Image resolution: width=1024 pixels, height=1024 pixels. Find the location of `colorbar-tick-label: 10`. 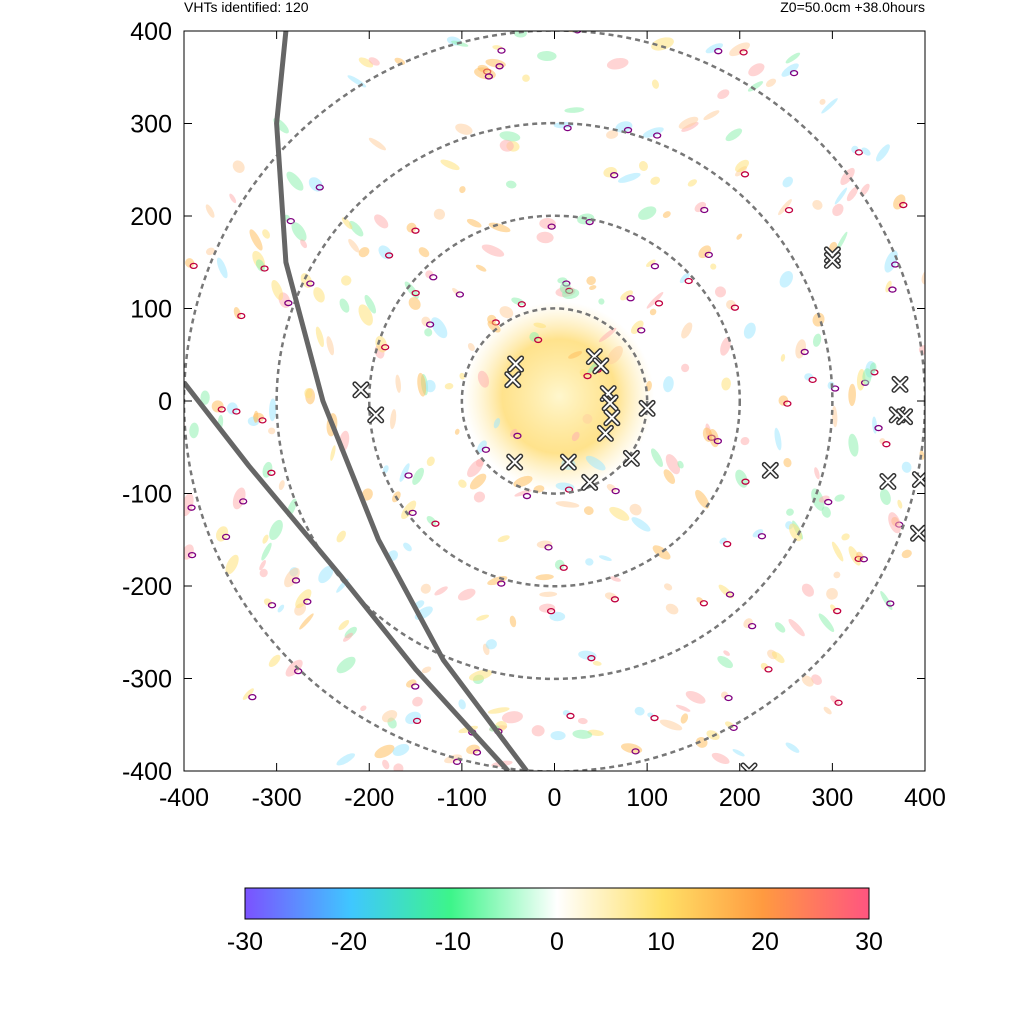

colorbar-tick-label: 10 is located at coordinates (661, 942).